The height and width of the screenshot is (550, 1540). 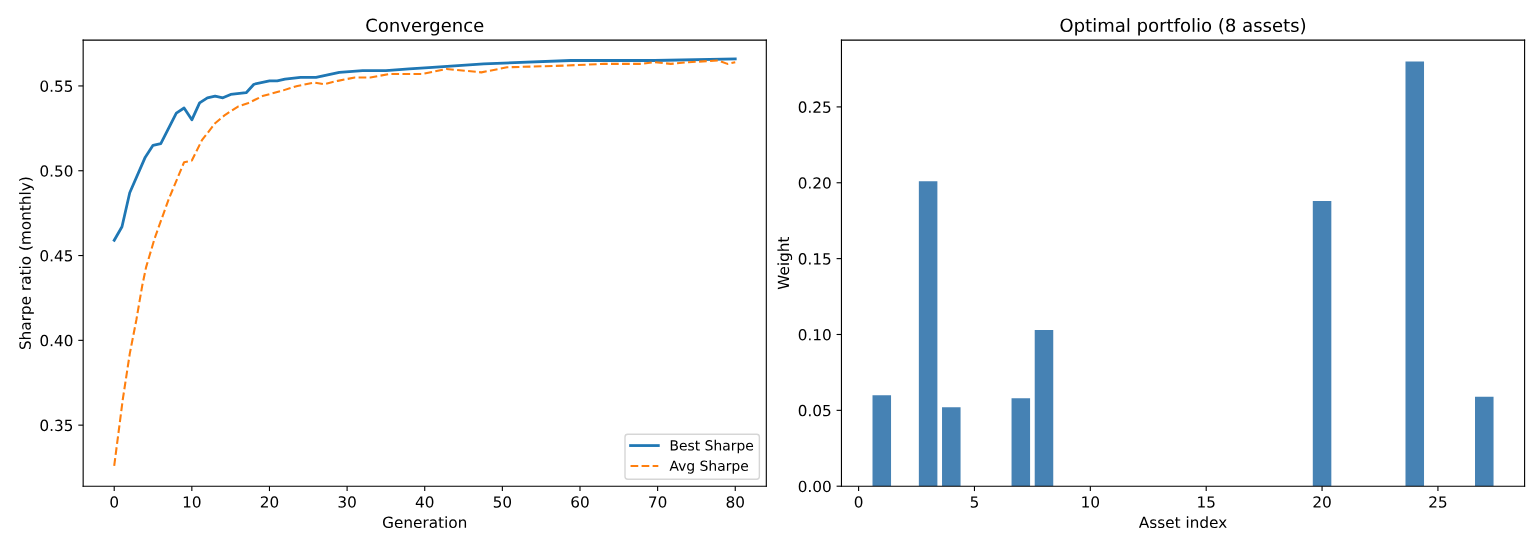 I want to click on y-tick-label: 0.10, so click(x=814, y=334).